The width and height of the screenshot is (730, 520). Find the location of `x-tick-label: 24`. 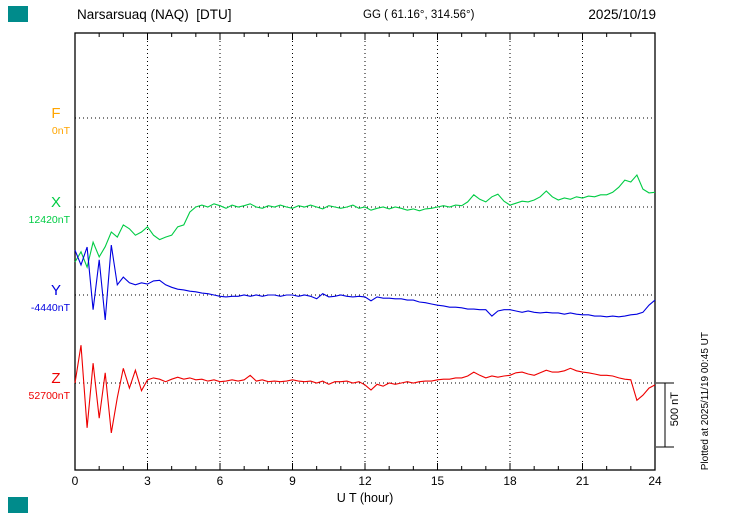

x-tick-label: 24 is located at coordinates (655, 481).